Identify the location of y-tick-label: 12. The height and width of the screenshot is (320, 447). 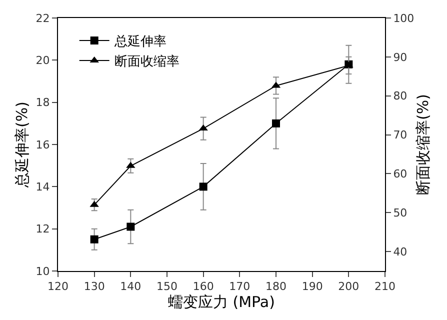
(43, 229).